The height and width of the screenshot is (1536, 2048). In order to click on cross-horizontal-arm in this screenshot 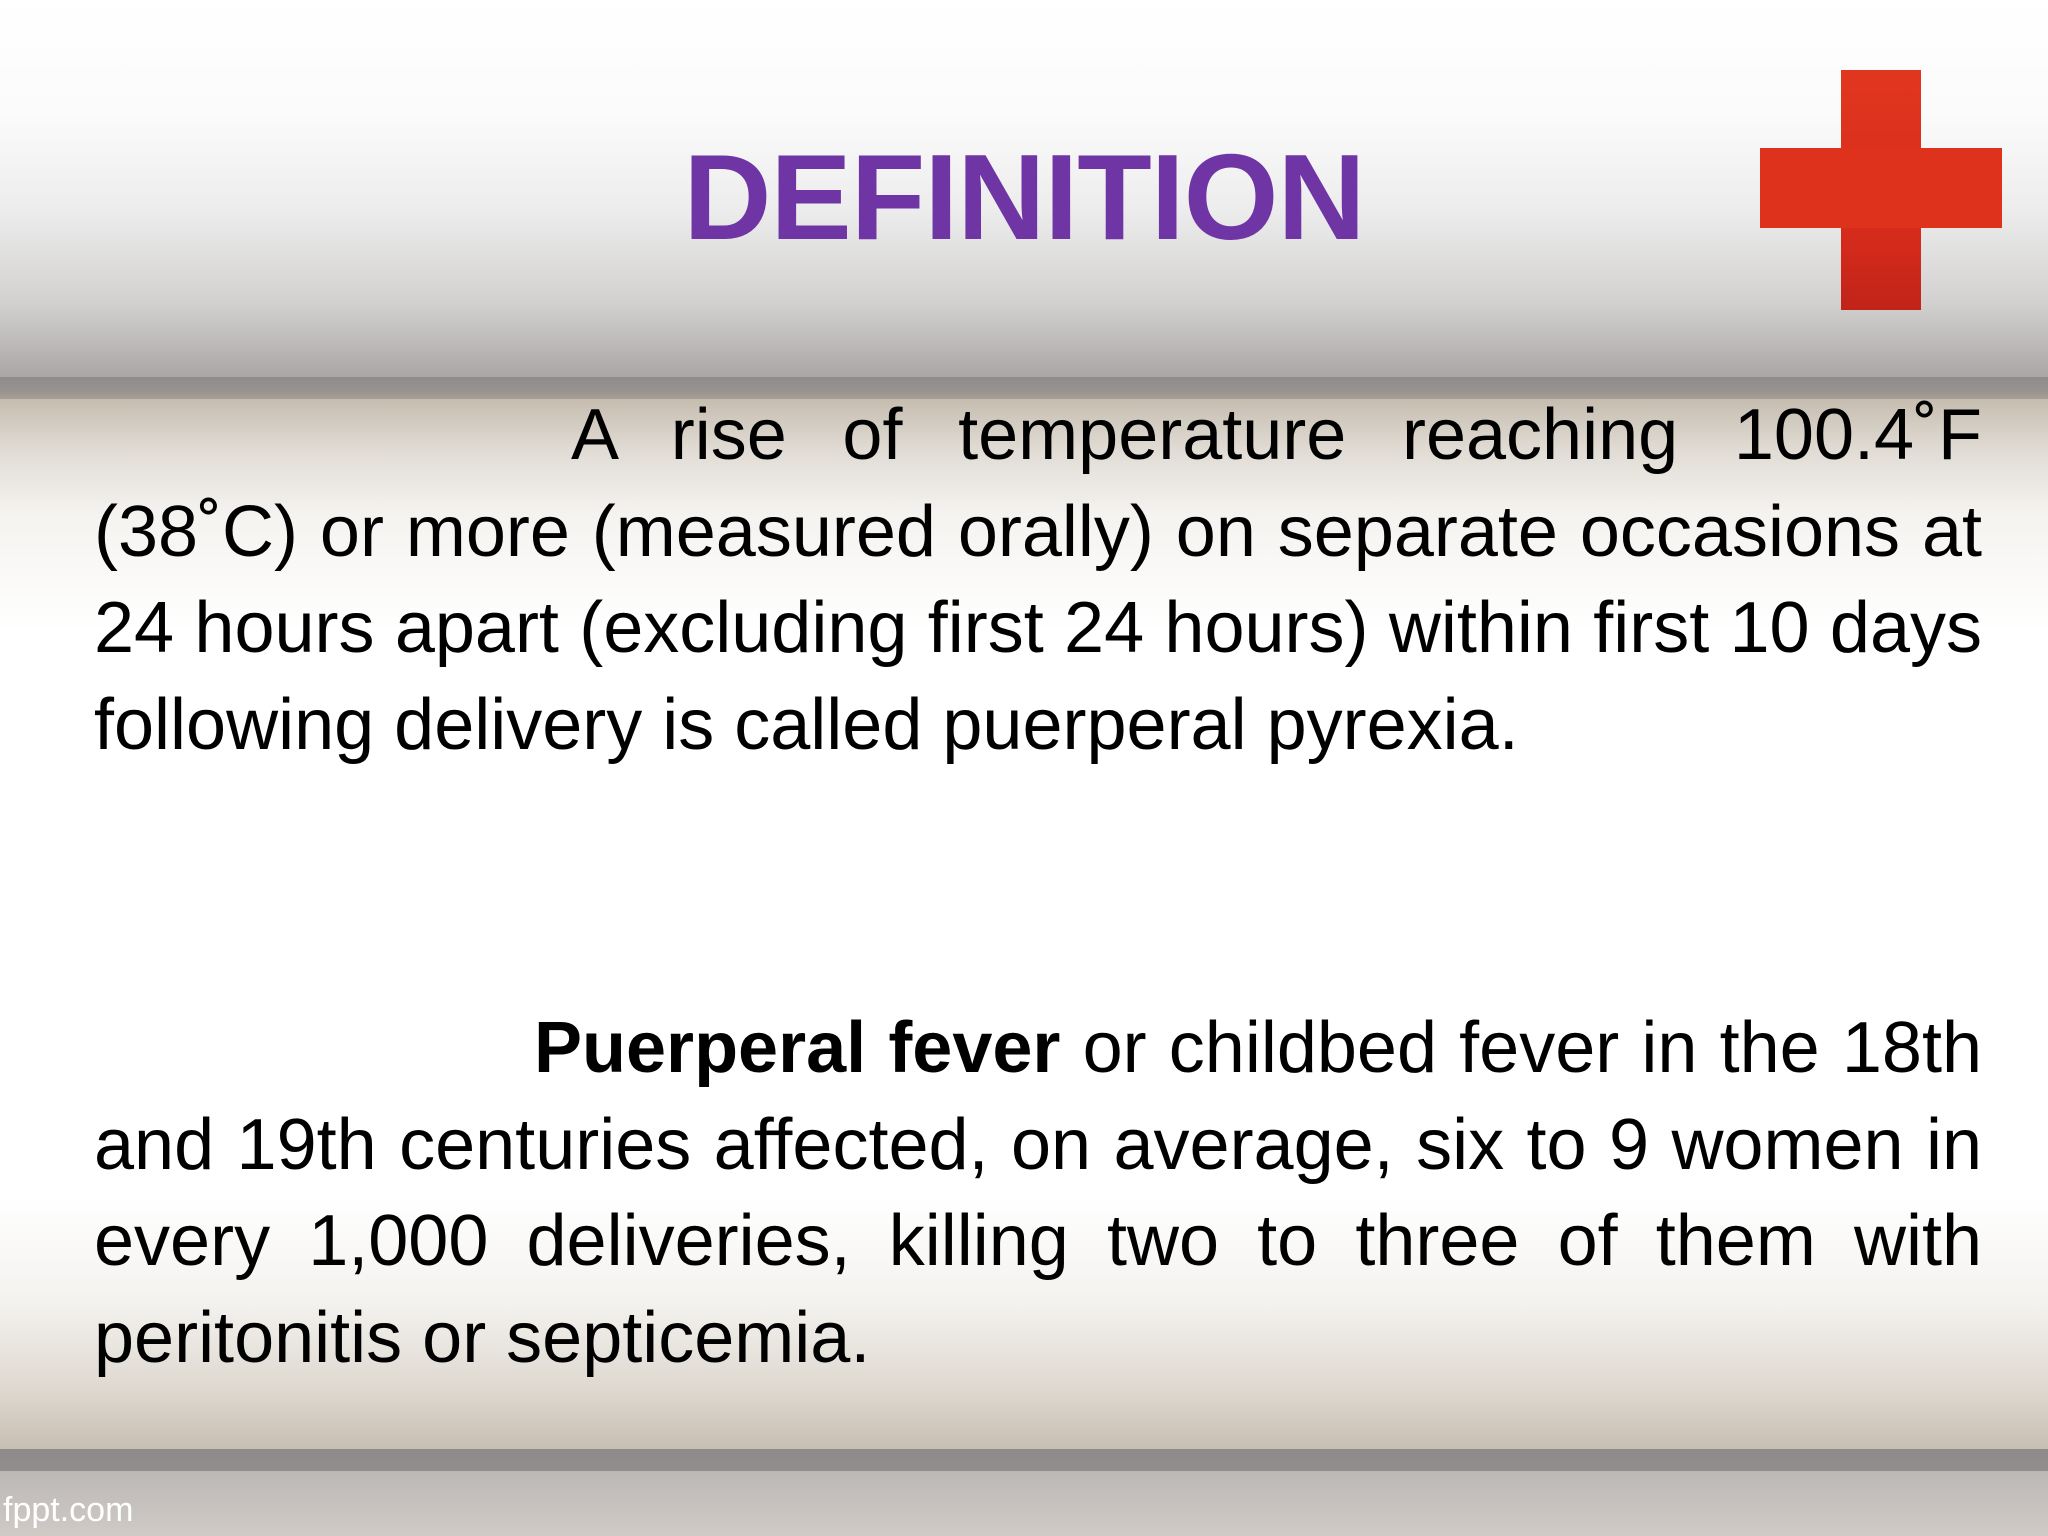, I will do `click(1881, 188)`.